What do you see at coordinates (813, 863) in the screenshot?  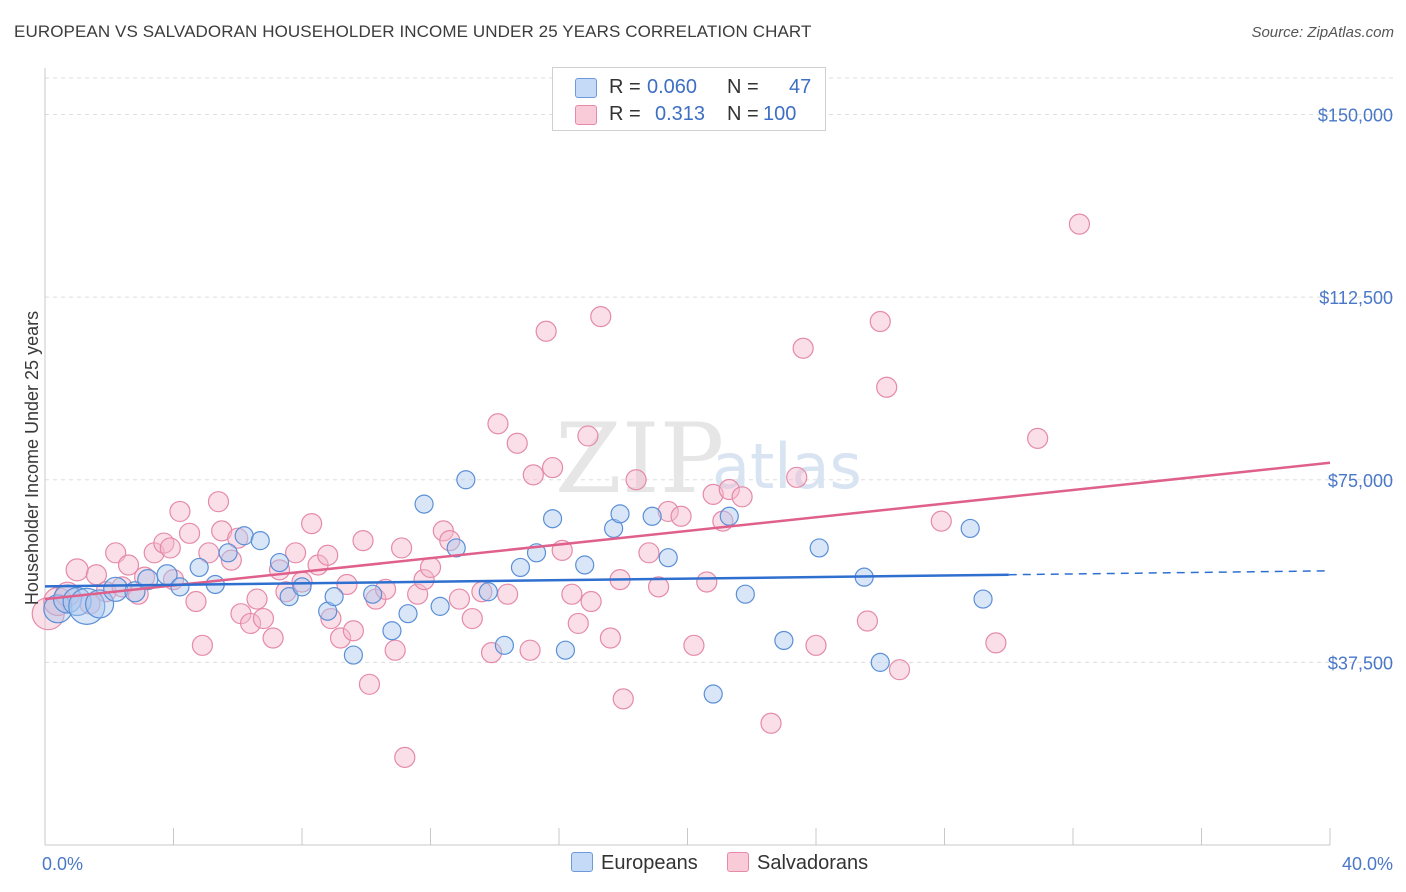 I see `salvadorans-label: Salvadorans` at bounding box center [813, 863].